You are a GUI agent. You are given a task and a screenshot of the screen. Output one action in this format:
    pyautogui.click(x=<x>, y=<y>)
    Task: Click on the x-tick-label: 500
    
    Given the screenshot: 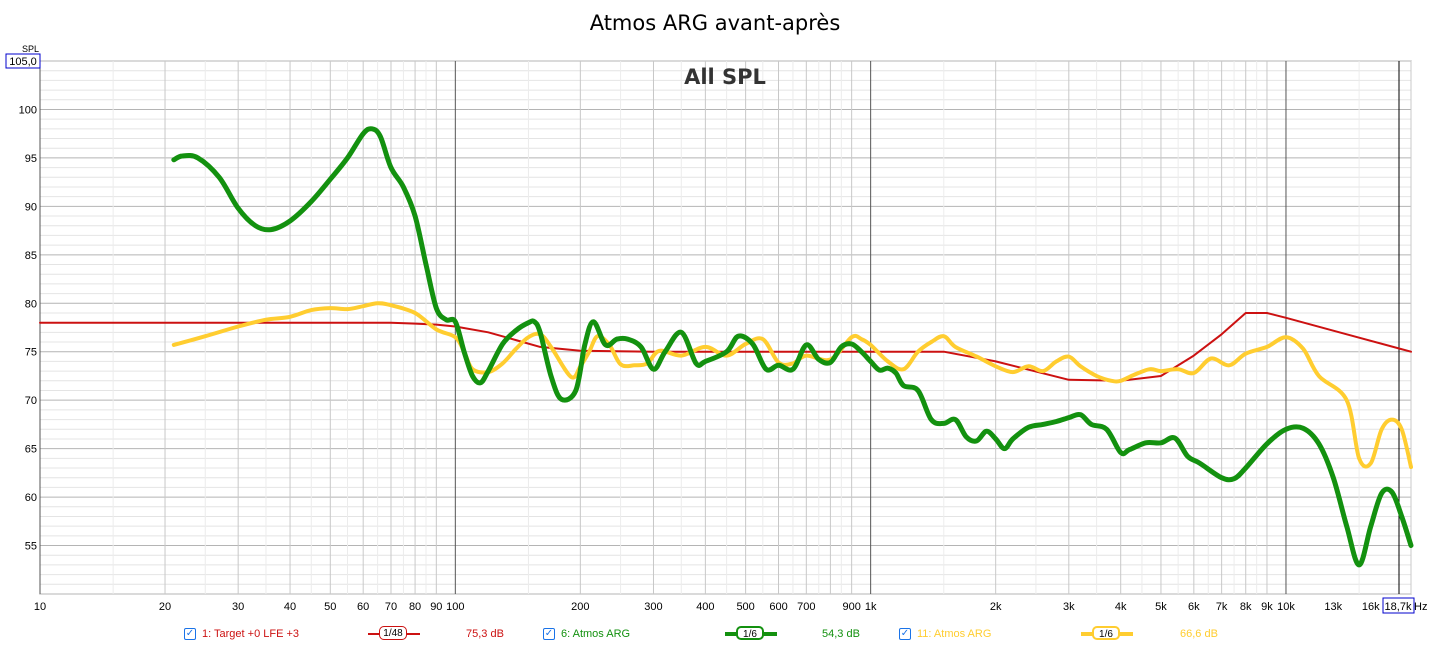 What is the action you would take?
    pyautogui.click(x=745, y=607)
    